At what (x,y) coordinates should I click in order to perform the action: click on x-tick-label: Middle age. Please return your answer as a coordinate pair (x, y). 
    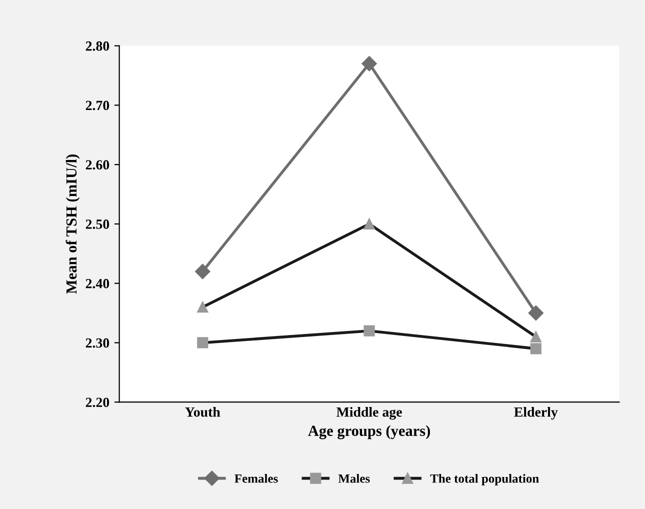
    Looking at the image, I should click on (369, 413).